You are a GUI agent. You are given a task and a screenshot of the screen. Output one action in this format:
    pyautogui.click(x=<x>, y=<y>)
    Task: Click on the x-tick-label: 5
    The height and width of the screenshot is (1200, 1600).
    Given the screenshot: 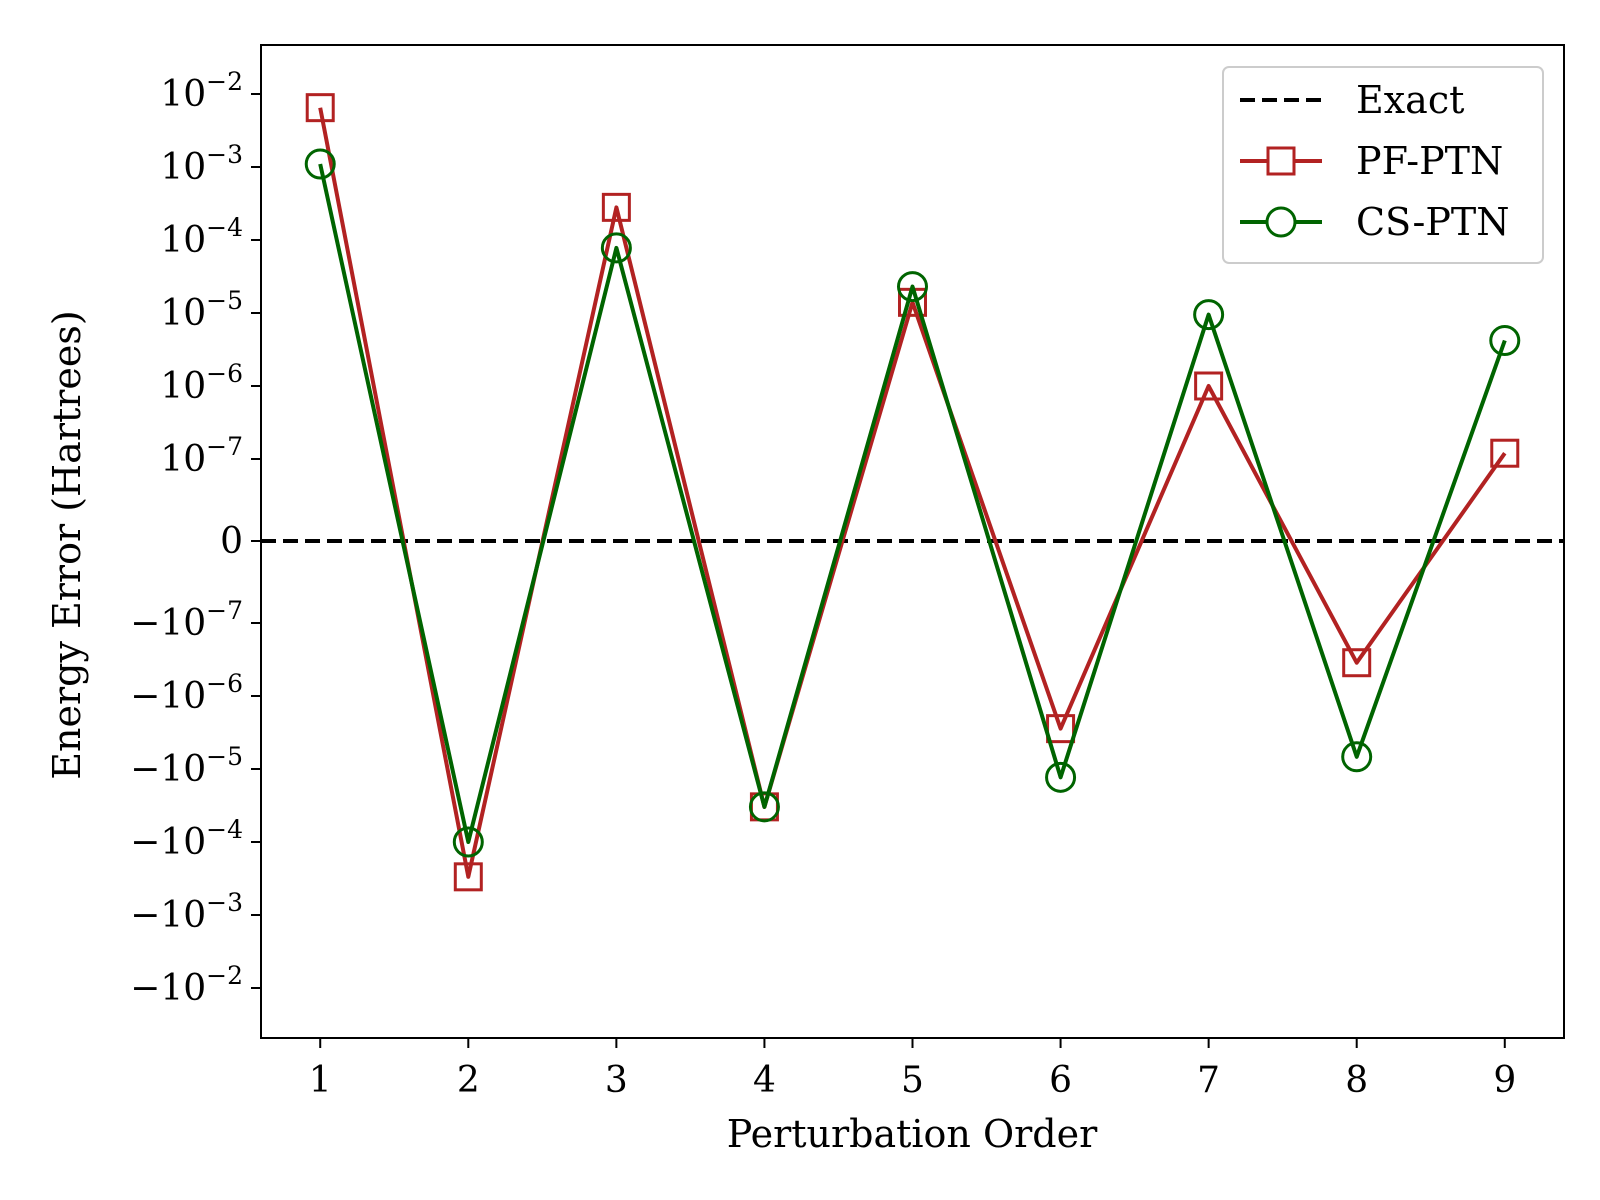 What is the action you would take?
    pyautogui.click(x=912, y=1080)
    